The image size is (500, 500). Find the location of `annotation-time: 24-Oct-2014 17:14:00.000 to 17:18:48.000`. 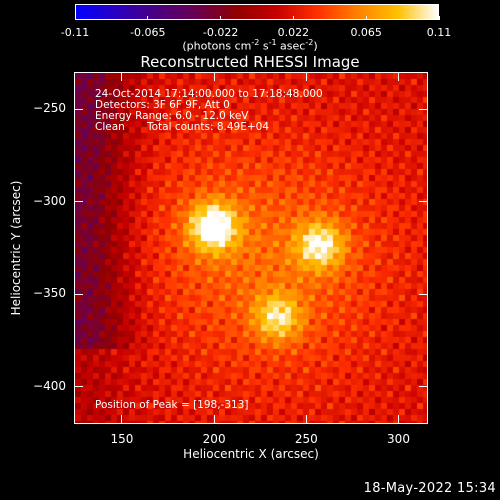

annotation-time: 24-Oct-2014 17:14:00.000 to 17:18:48.000 is located at coordinates (209, 94).